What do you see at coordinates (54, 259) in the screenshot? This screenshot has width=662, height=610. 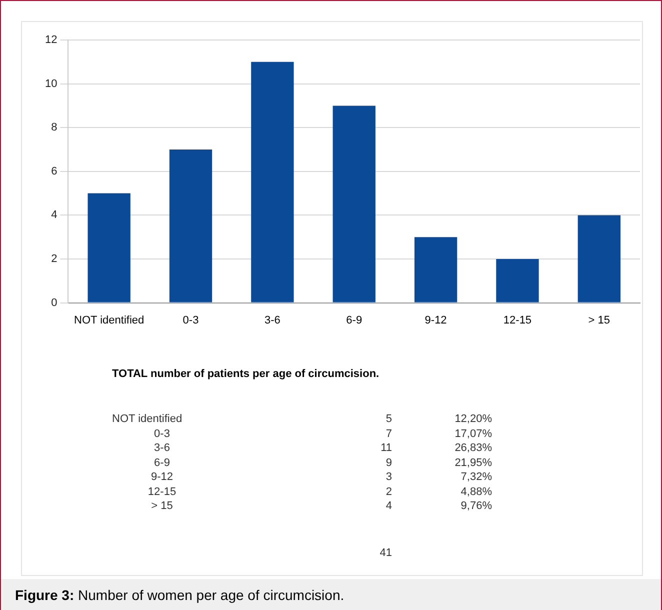 I see `y-tick-label: 2` at bounding box center [54, 259].